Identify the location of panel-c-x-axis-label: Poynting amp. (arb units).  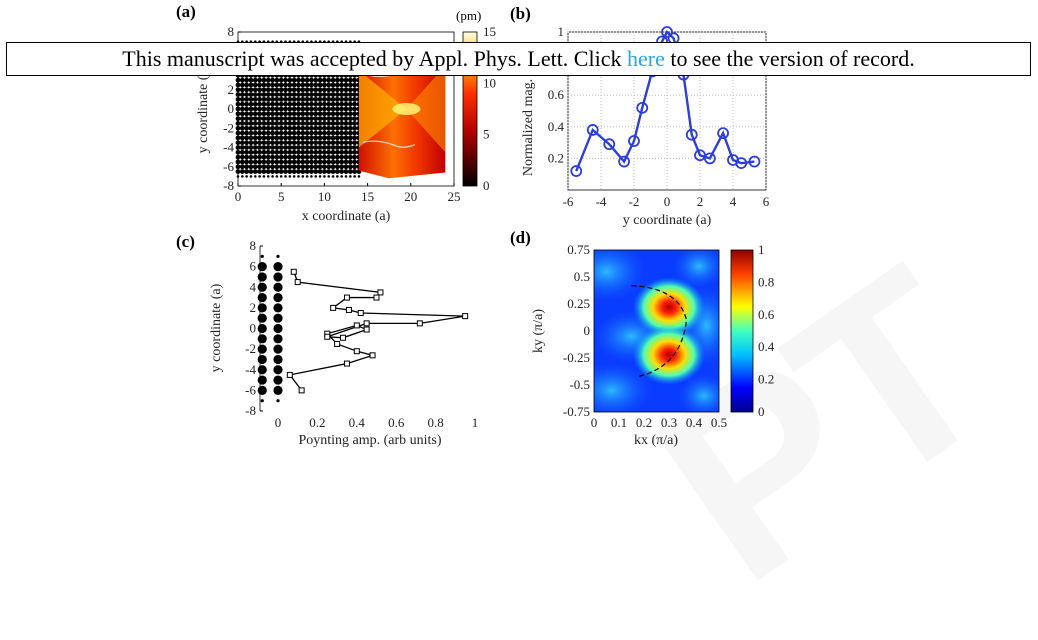
(369, 440).